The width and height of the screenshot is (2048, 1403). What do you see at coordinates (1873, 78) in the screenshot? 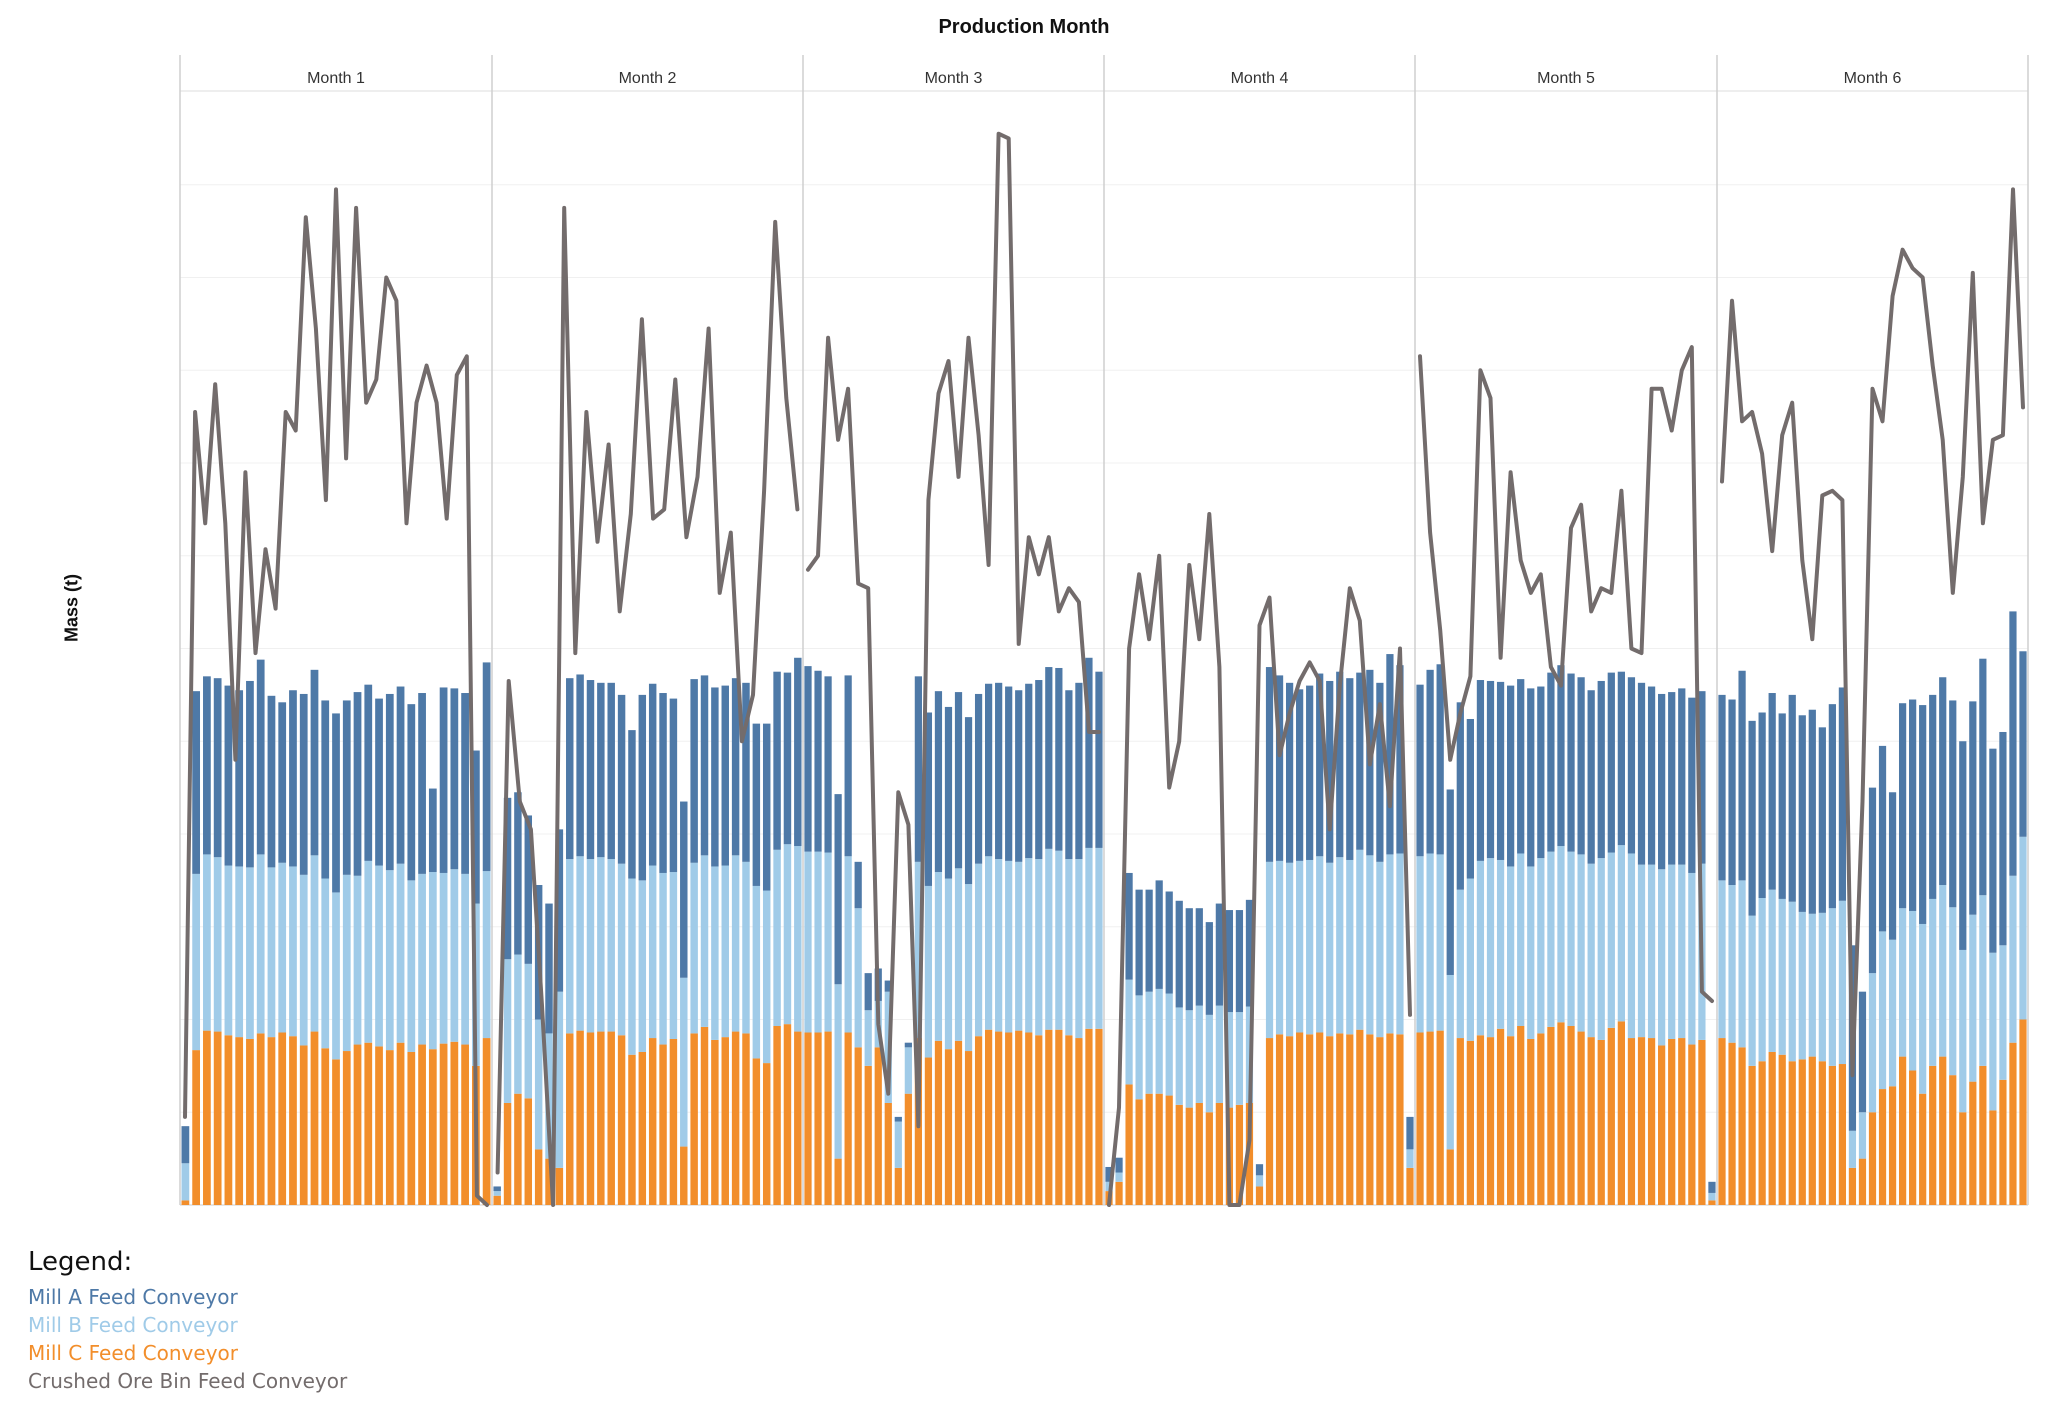
I see `panel-label: Month 6` at bounding box center [1873, 78].